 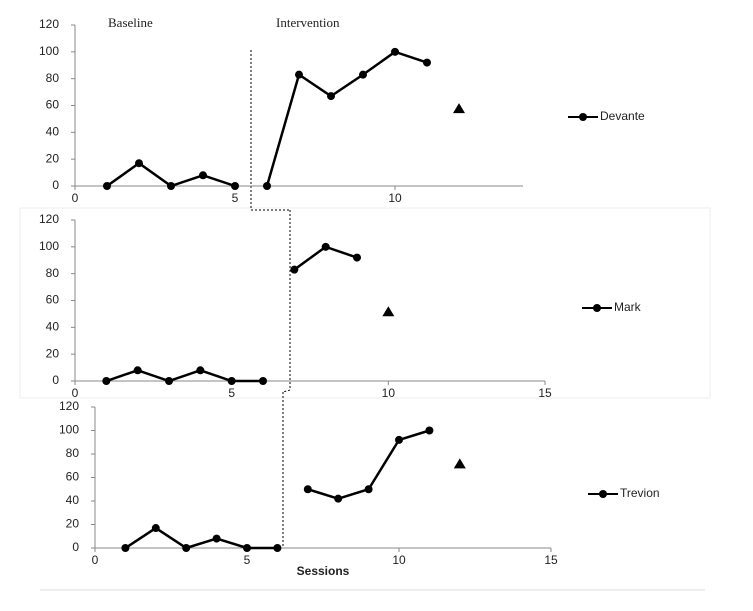 What do you see at coordinates (270, 299) in the screenshot?
I see `phase-change-line` at bounding box center [270, 299].